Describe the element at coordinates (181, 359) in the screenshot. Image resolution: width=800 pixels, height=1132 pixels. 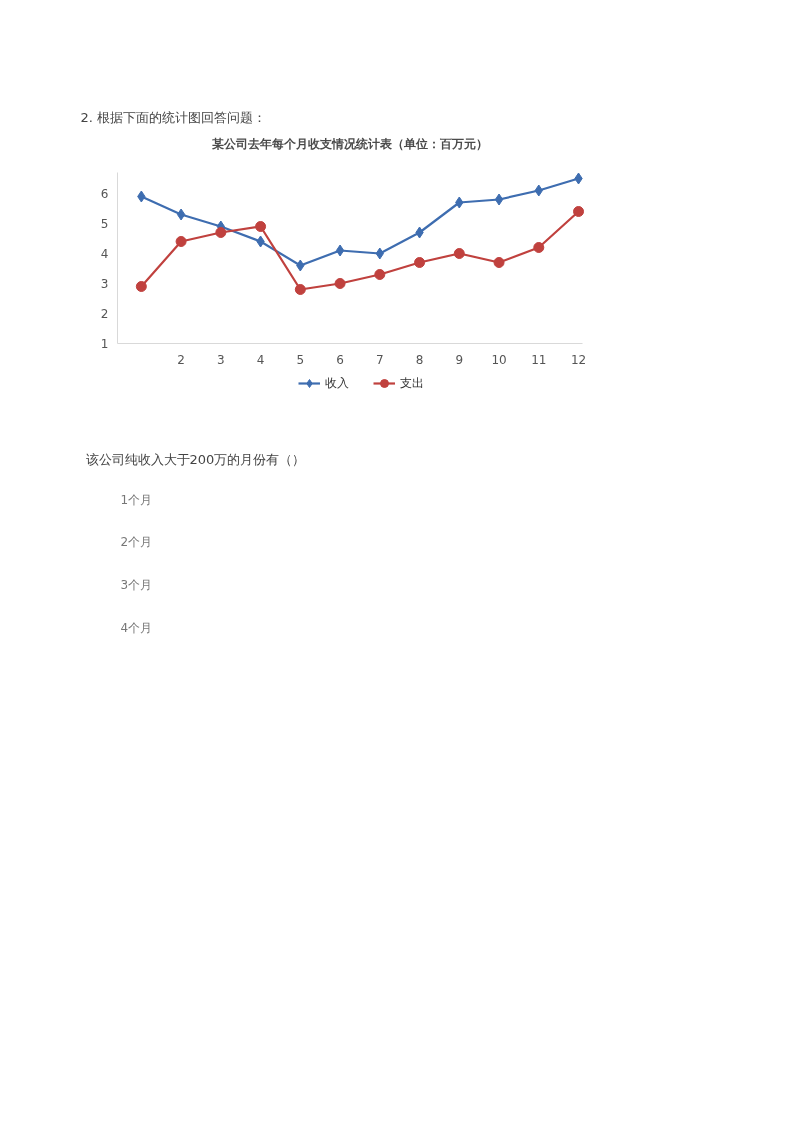
I see `x-tick-label: 2` at that location.